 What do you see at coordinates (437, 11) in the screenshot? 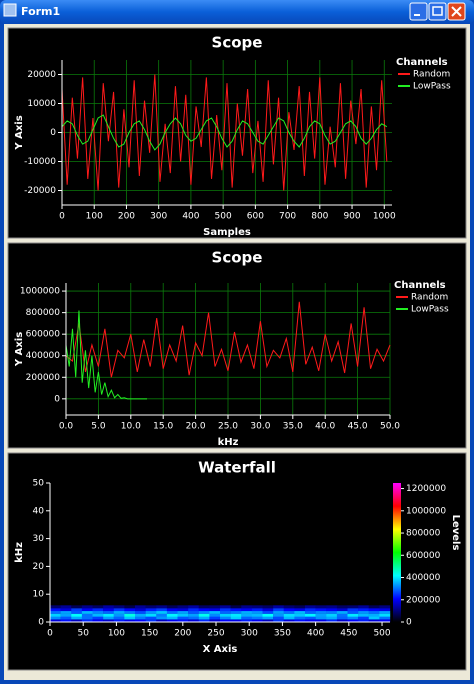
I see `maximize-button` at bounding box center [437, 11].